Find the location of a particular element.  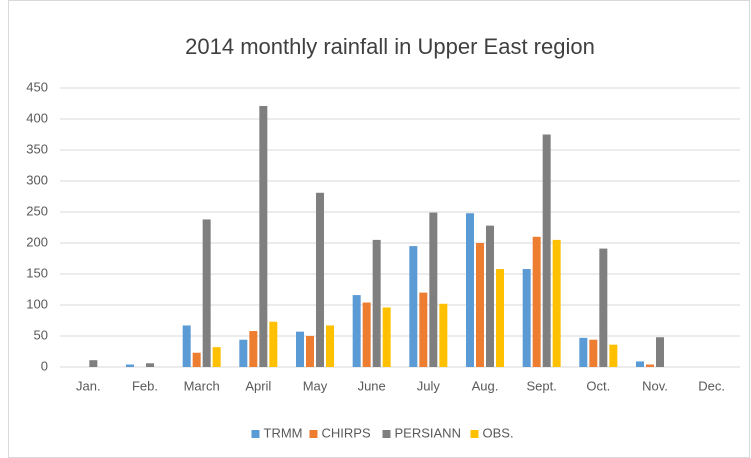

x-tick-label: Jan. is located at coordinates (88, 385).